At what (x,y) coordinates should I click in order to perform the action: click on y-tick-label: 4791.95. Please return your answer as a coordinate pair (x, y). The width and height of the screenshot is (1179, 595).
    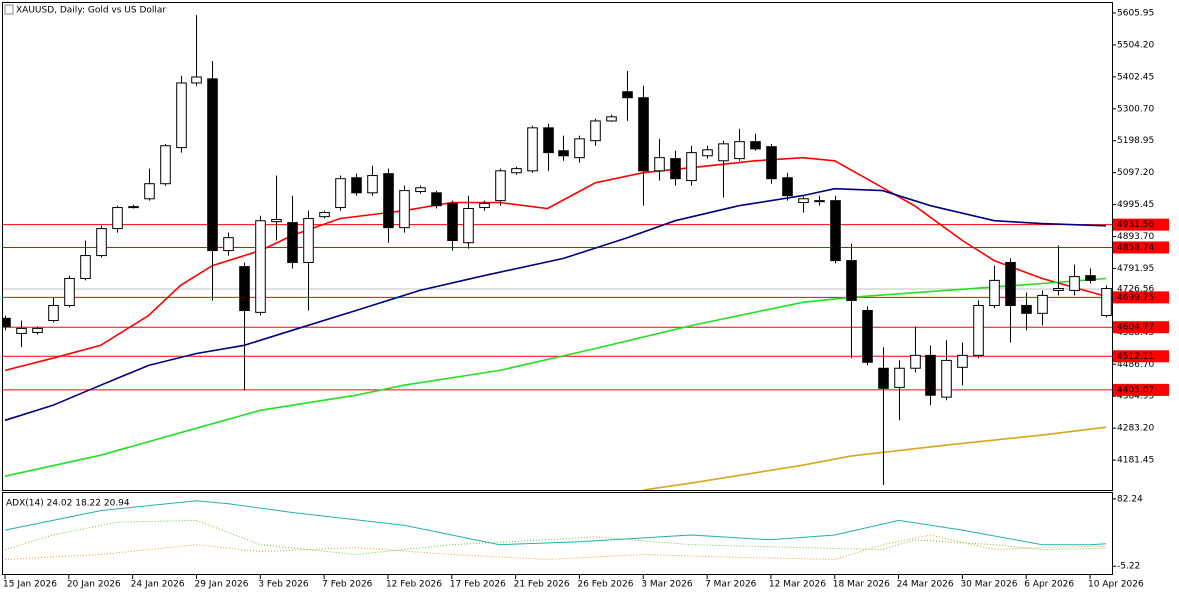
    Looking at the image, I should click on (1135, 269).